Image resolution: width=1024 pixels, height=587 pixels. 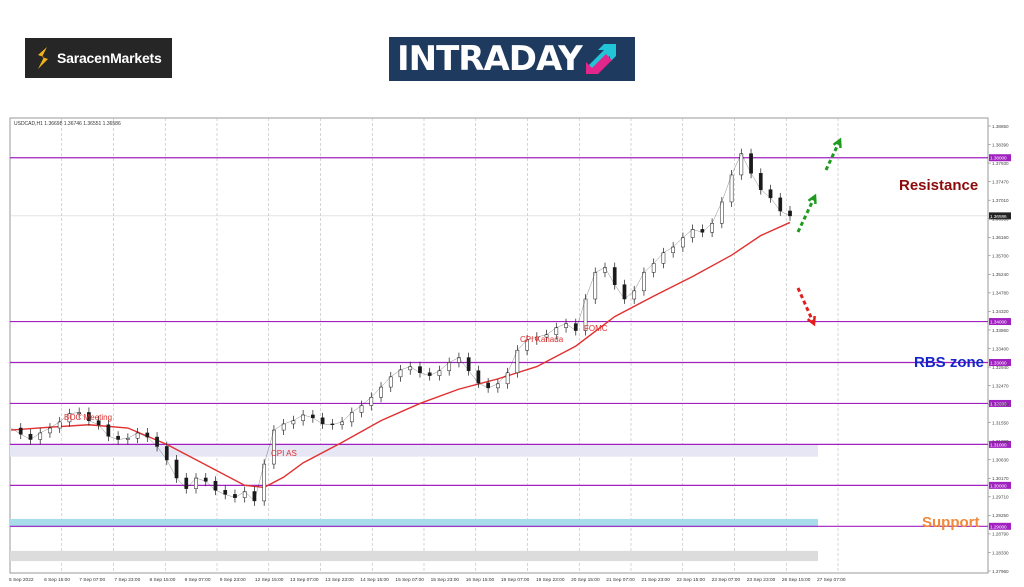 I want to click on level-price-label: 1.32000, so click(x=998, y=403).